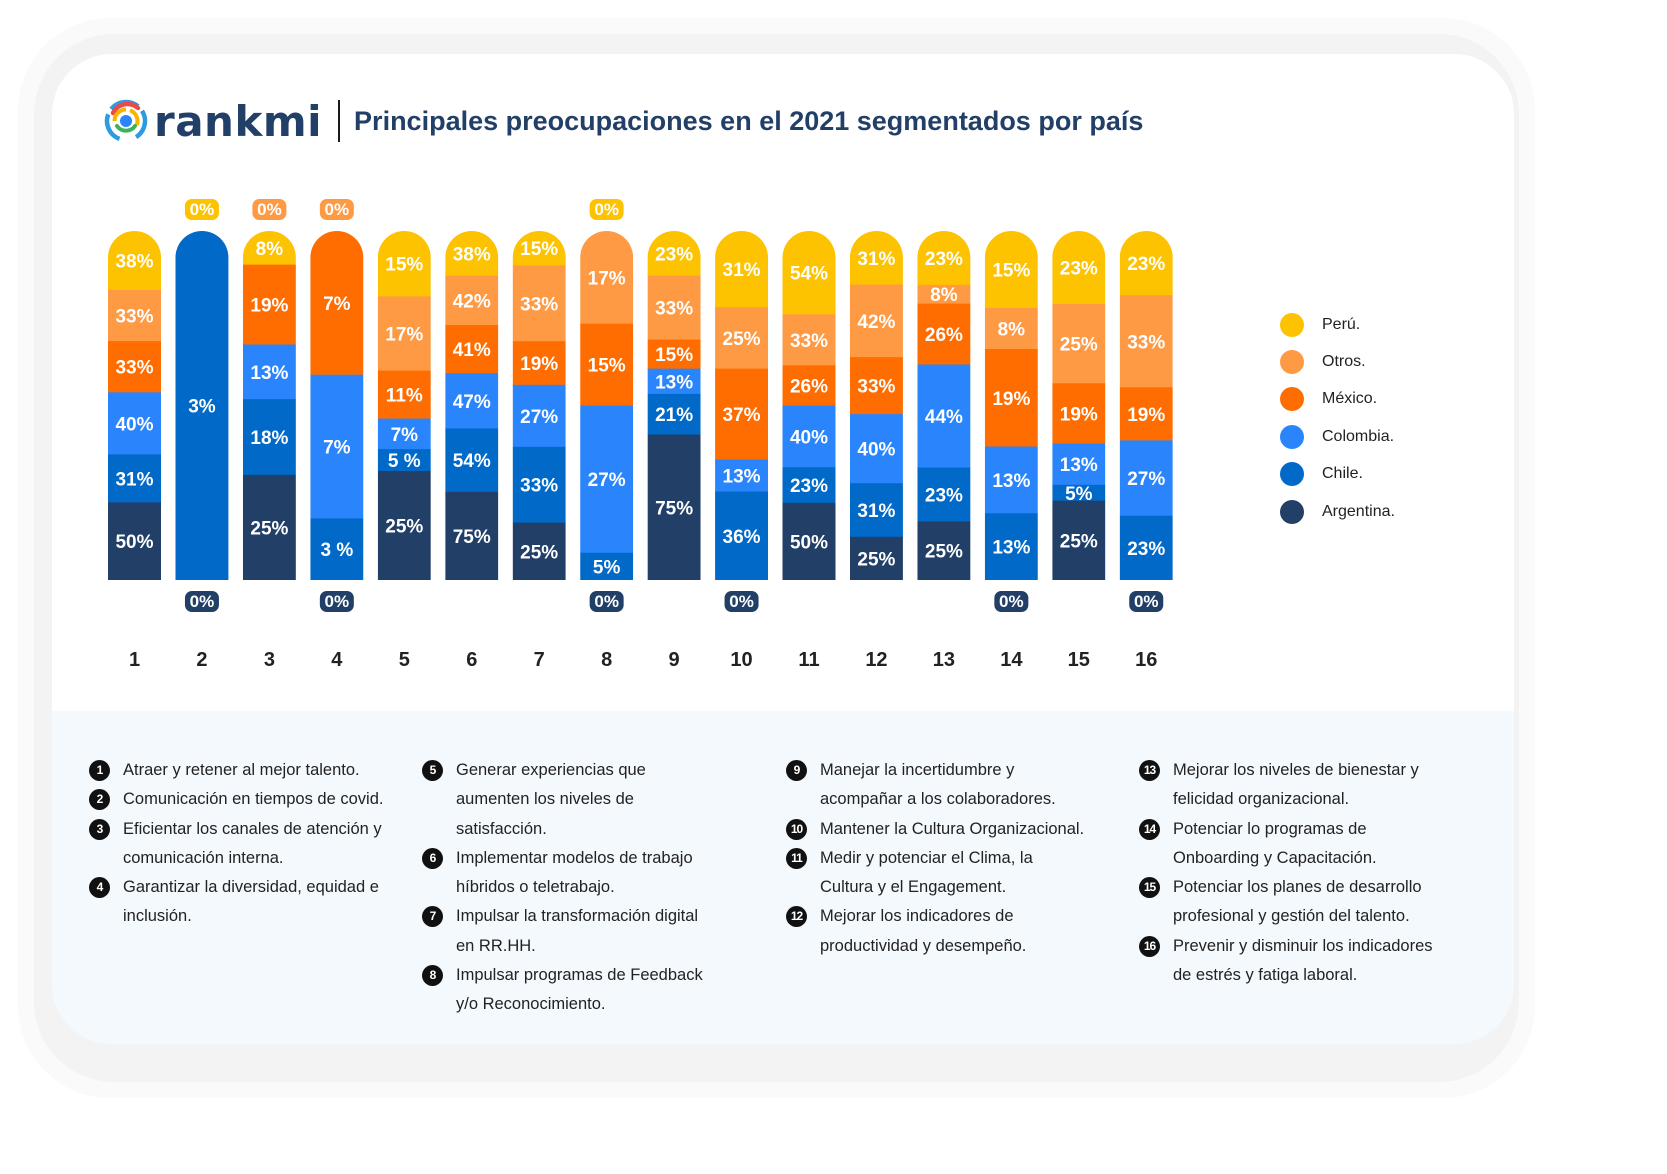  What do you see at coordinates (1149, 888) in the screenshot?
I see `number-badge-icon: 15` at bounding box center [1149, 888].